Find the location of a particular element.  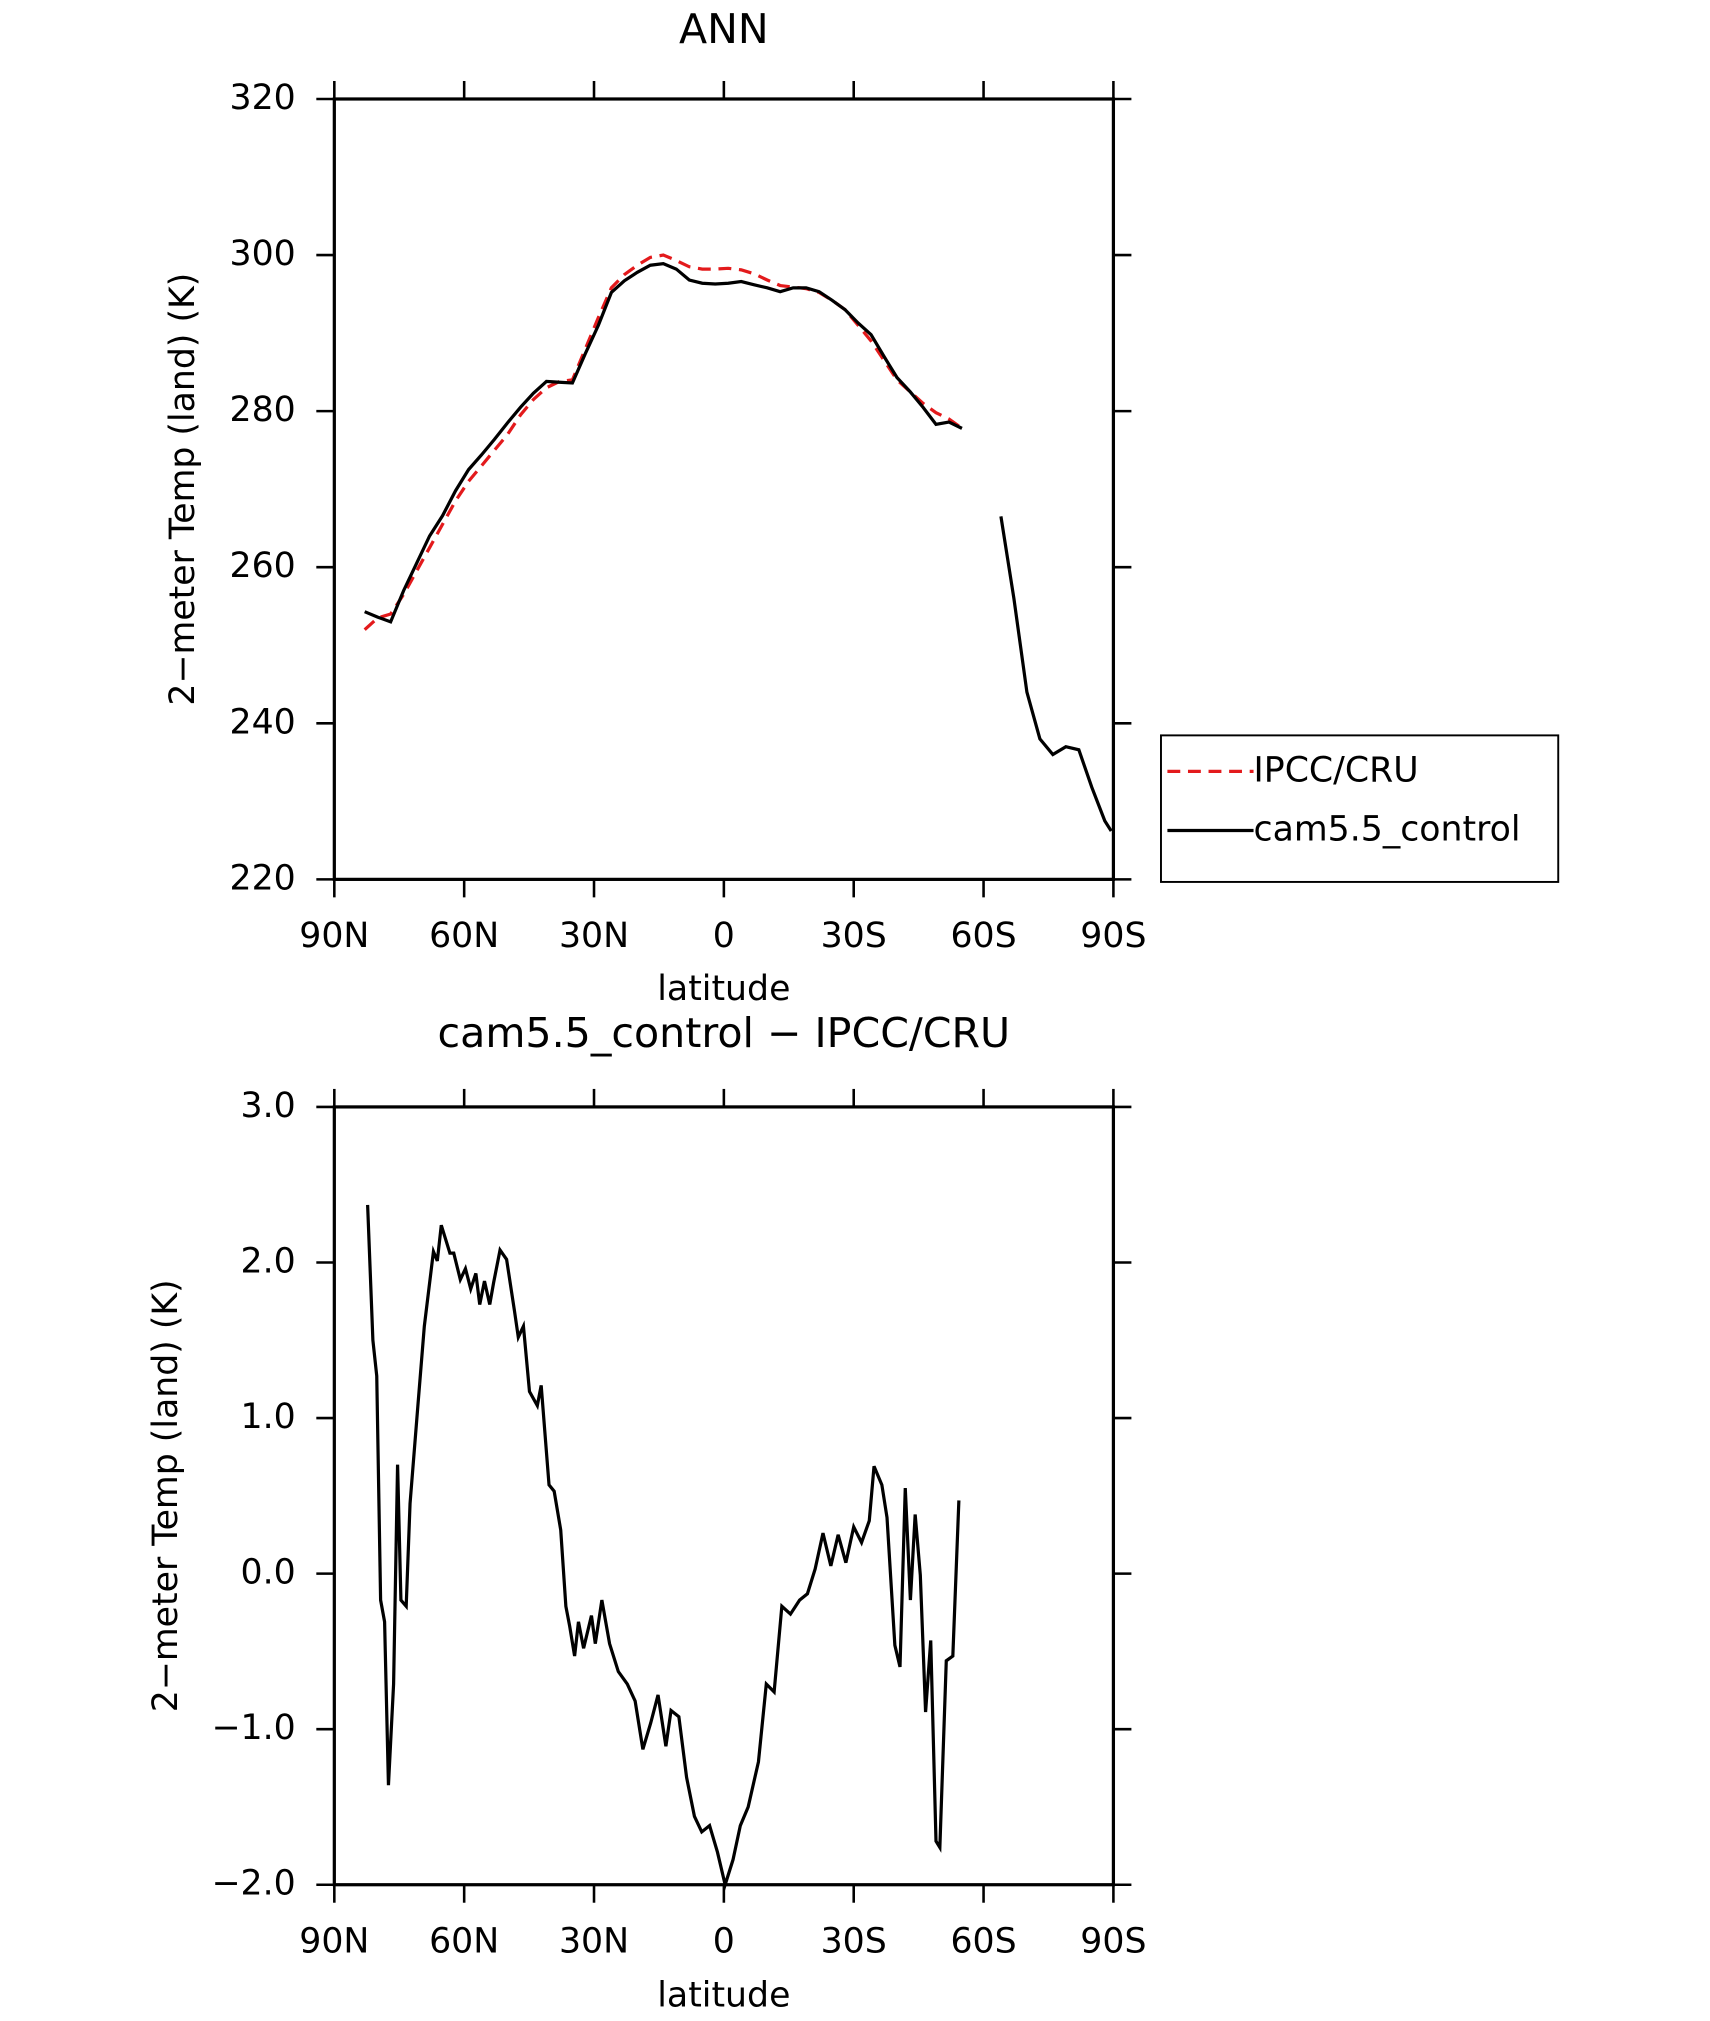

y-tick-label: −1.0 is located at coordinates (253, 1728).